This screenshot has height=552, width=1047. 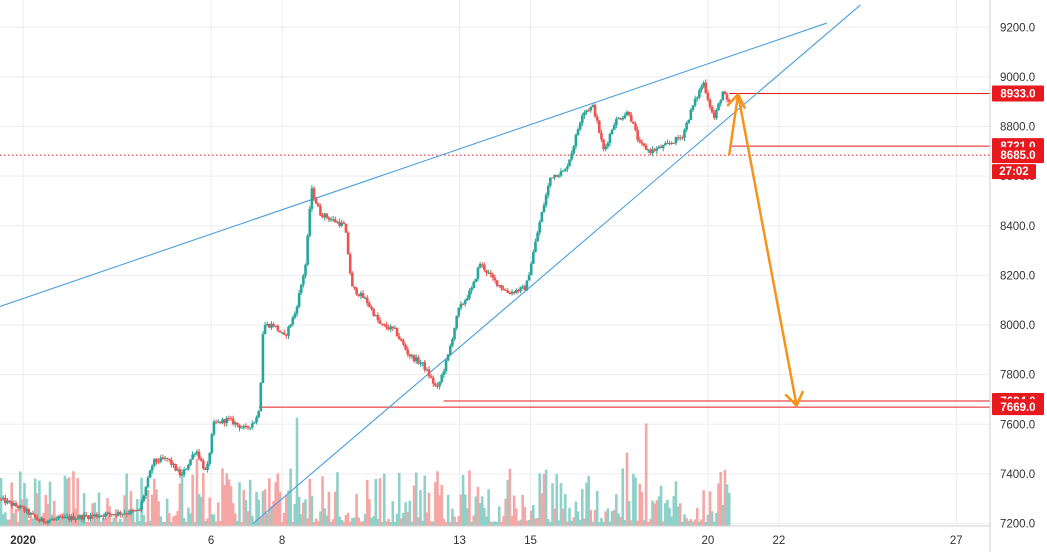 What do you see at coordinates (211, 541) in the screenshot?
I see `x-tick-label-1: 6` at bounding box center [211, 541].